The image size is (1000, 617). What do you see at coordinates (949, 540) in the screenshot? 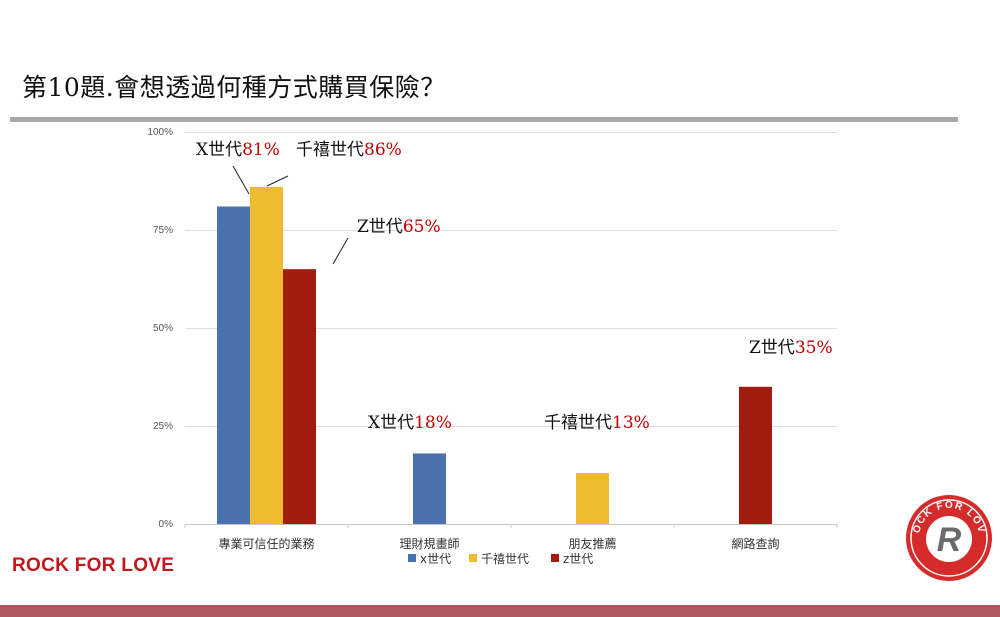
I see `svg-text: R` at bounding box center [949, 540].